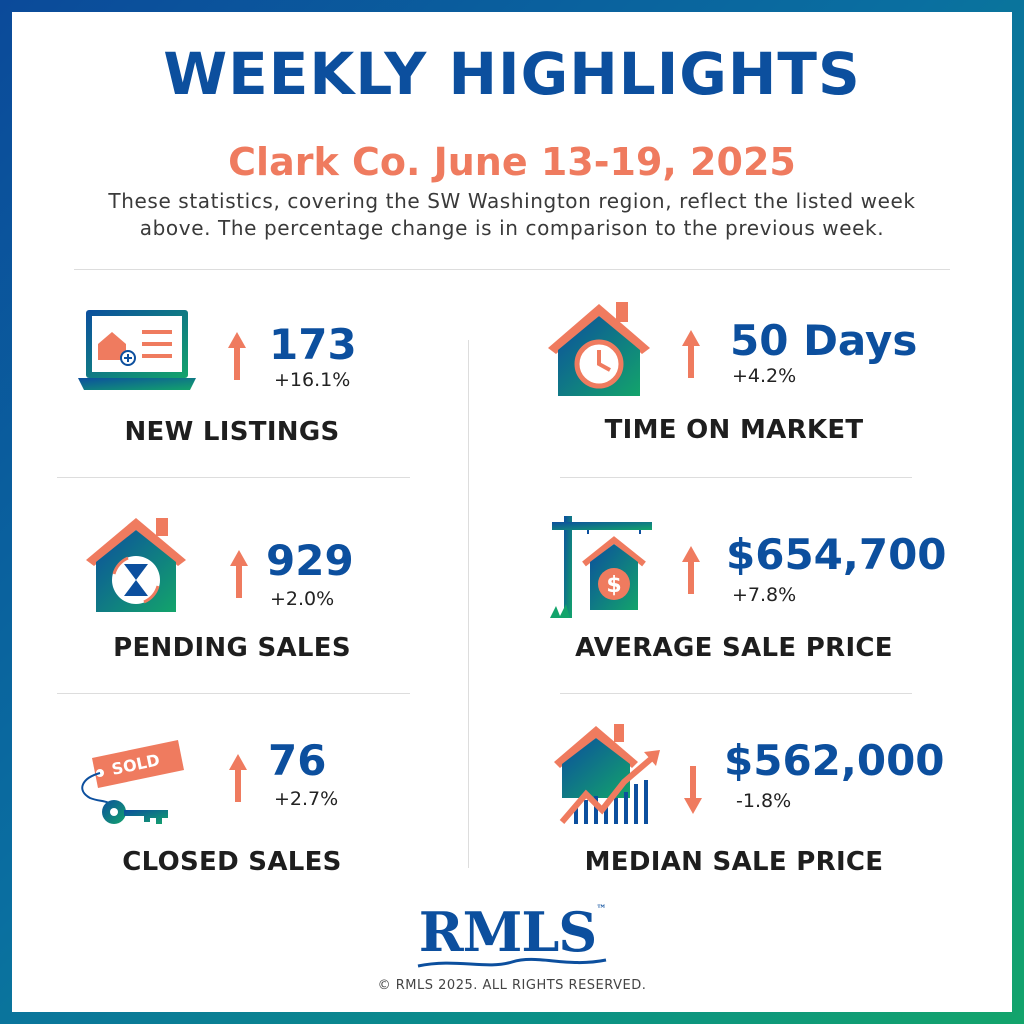 The image size is (1024, 1024). Describe the element at coordinates (313, 344) in the screenshot. I see `new-listings-value: 173` at that location.